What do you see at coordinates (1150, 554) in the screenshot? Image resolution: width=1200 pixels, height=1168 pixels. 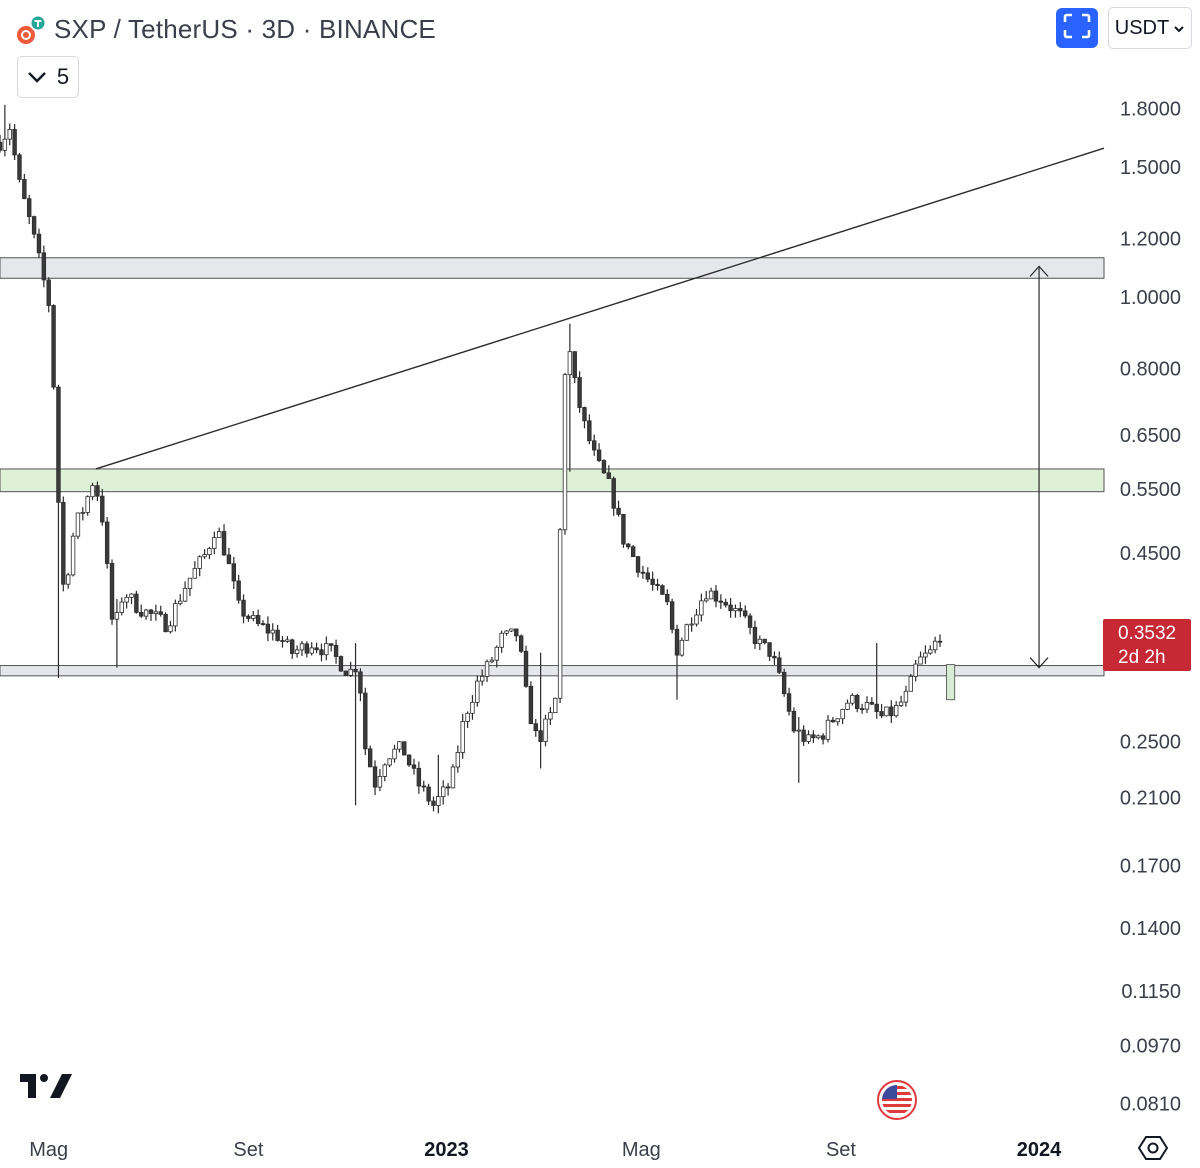 I see `y-tick-label: 0.4500` at bounding box center [1150, 554].